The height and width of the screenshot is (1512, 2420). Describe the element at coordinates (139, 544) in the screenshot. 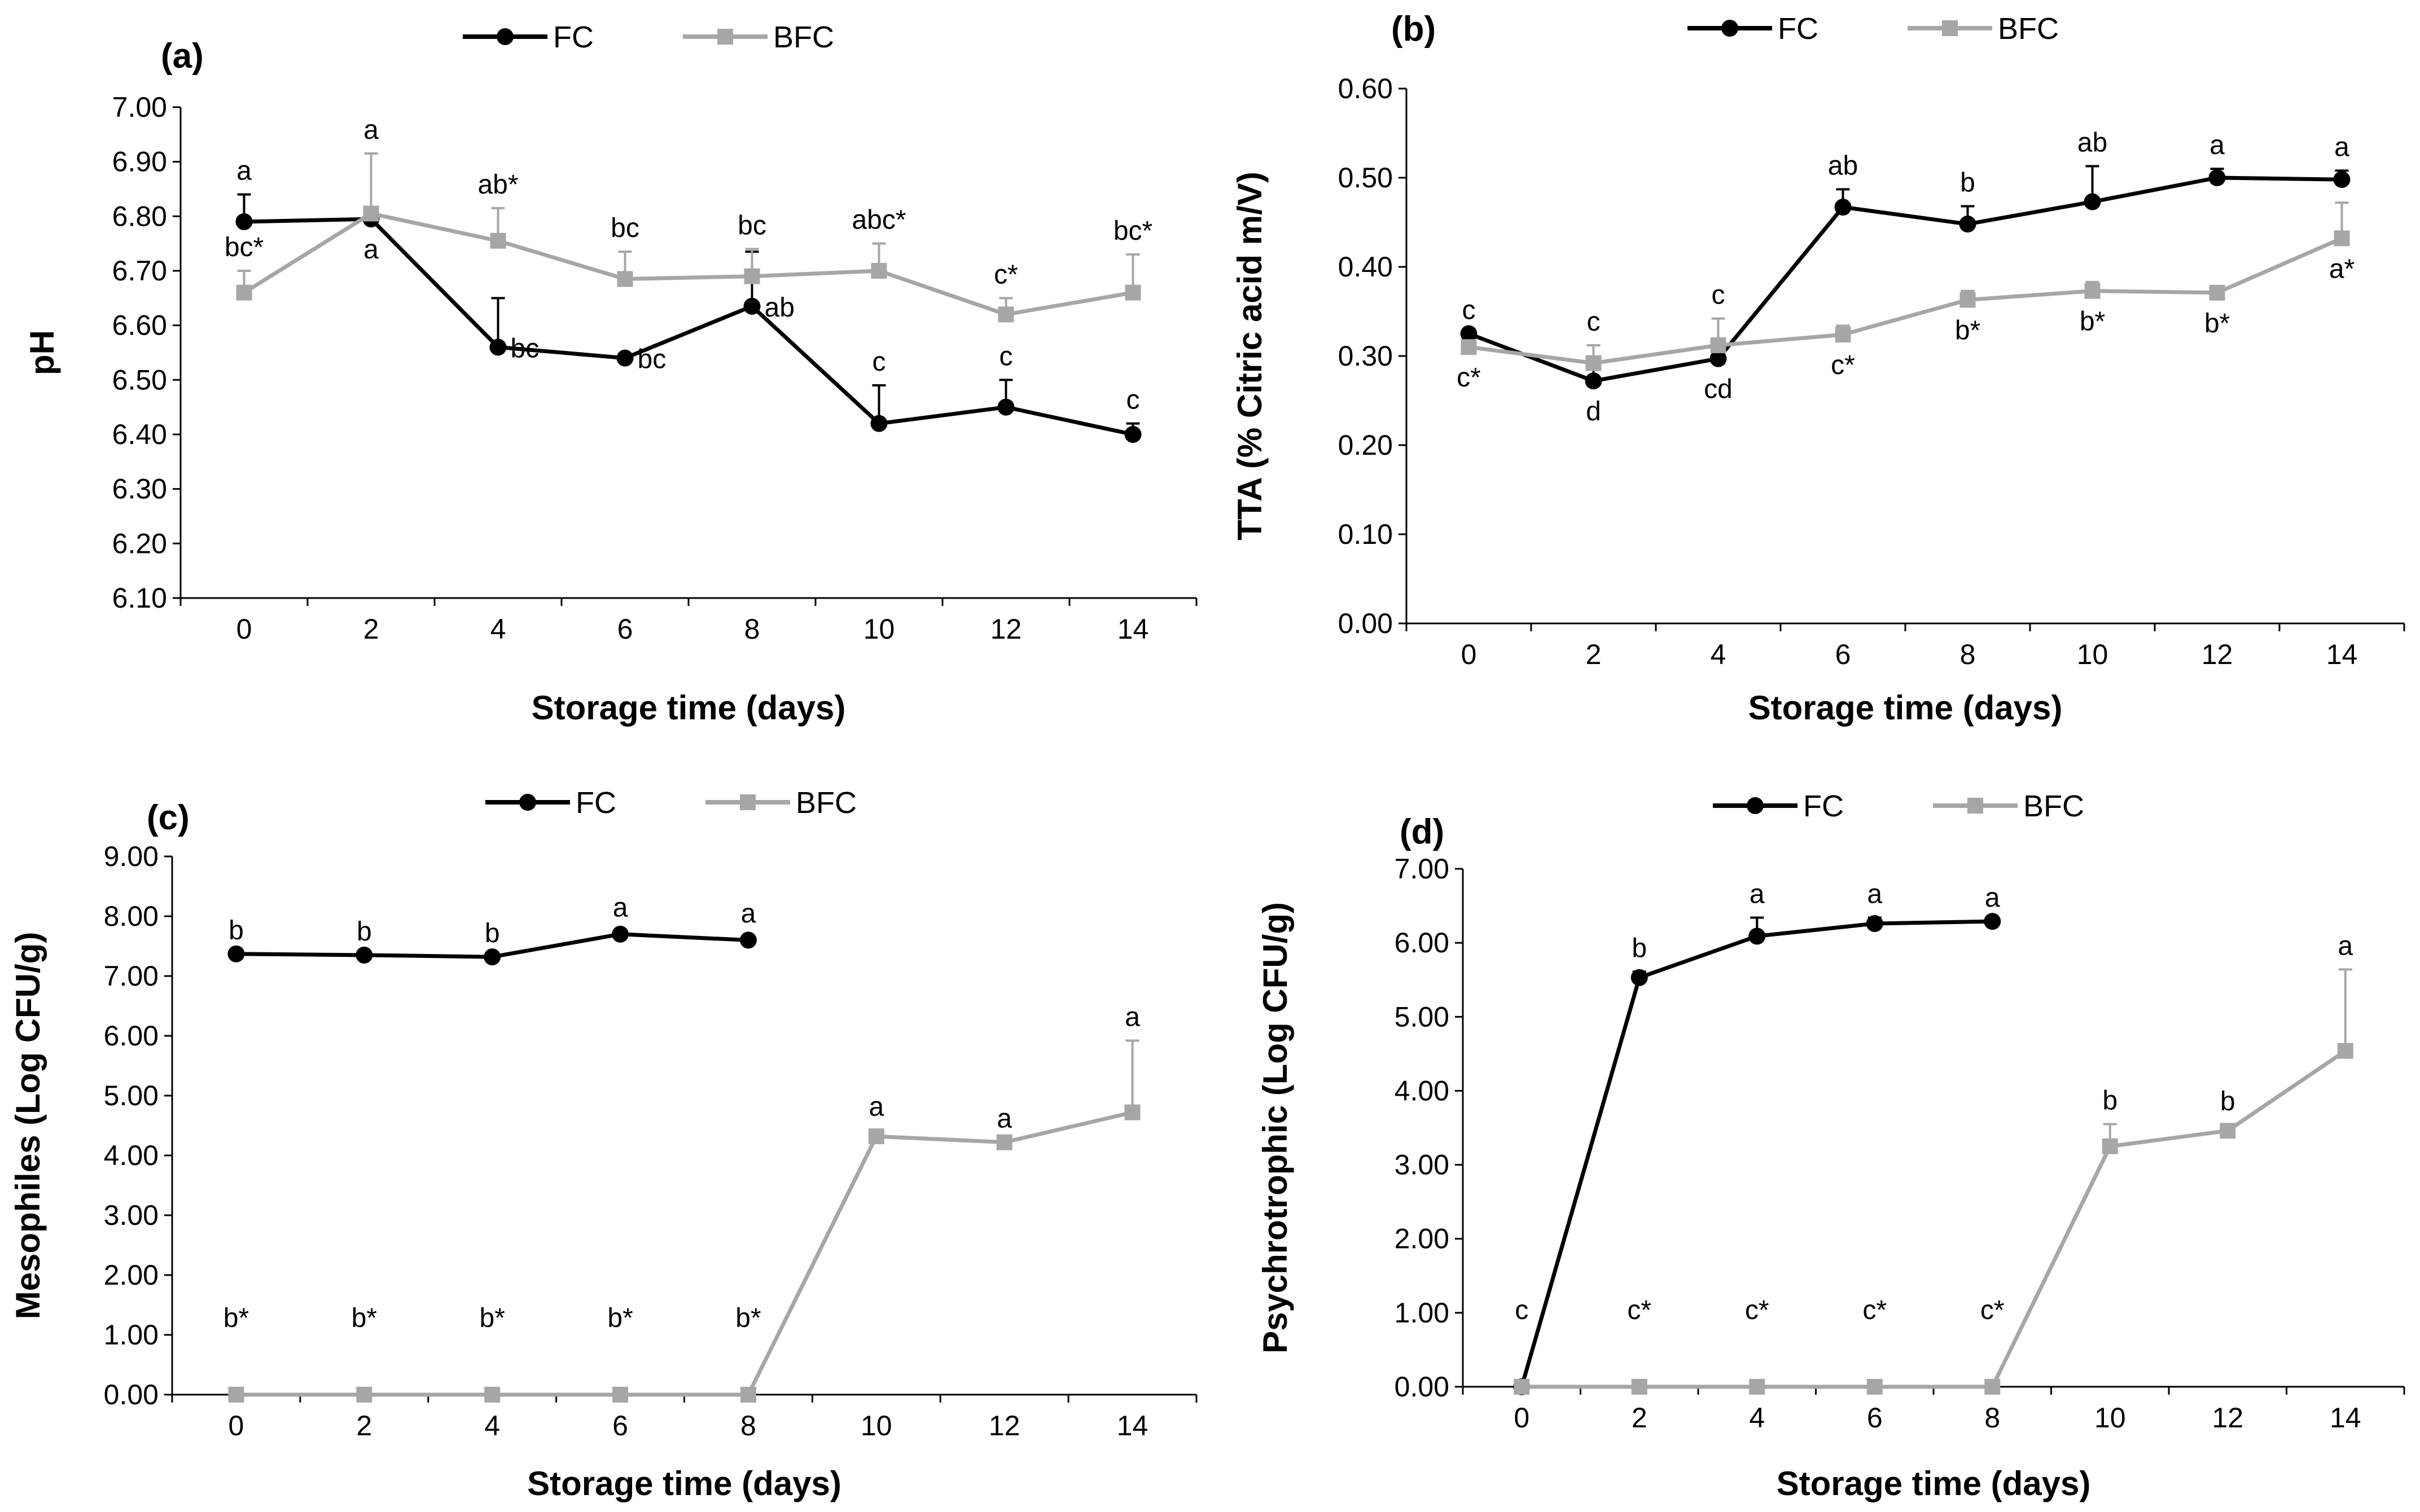

I see `y-tick-label: 6.20` at that location.